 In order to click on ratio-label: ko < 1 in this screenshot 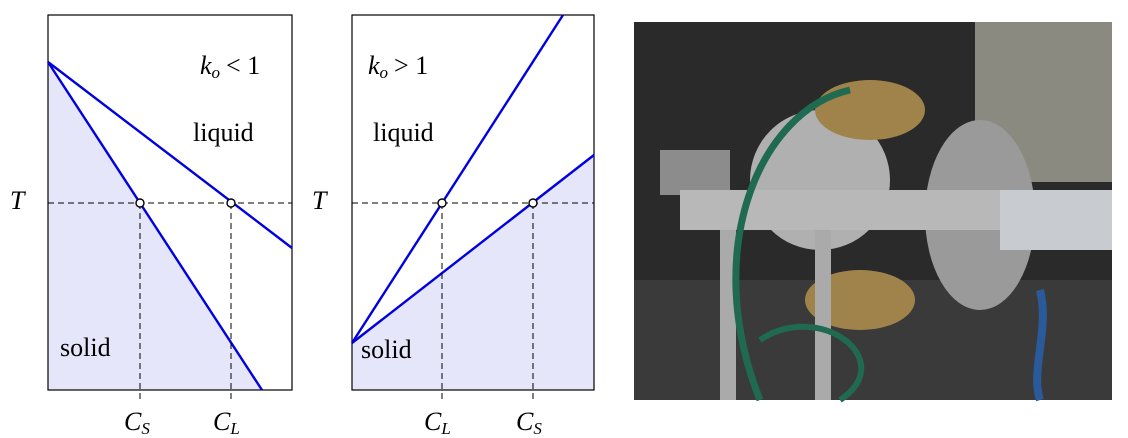, I will do `click(230, 66)`.